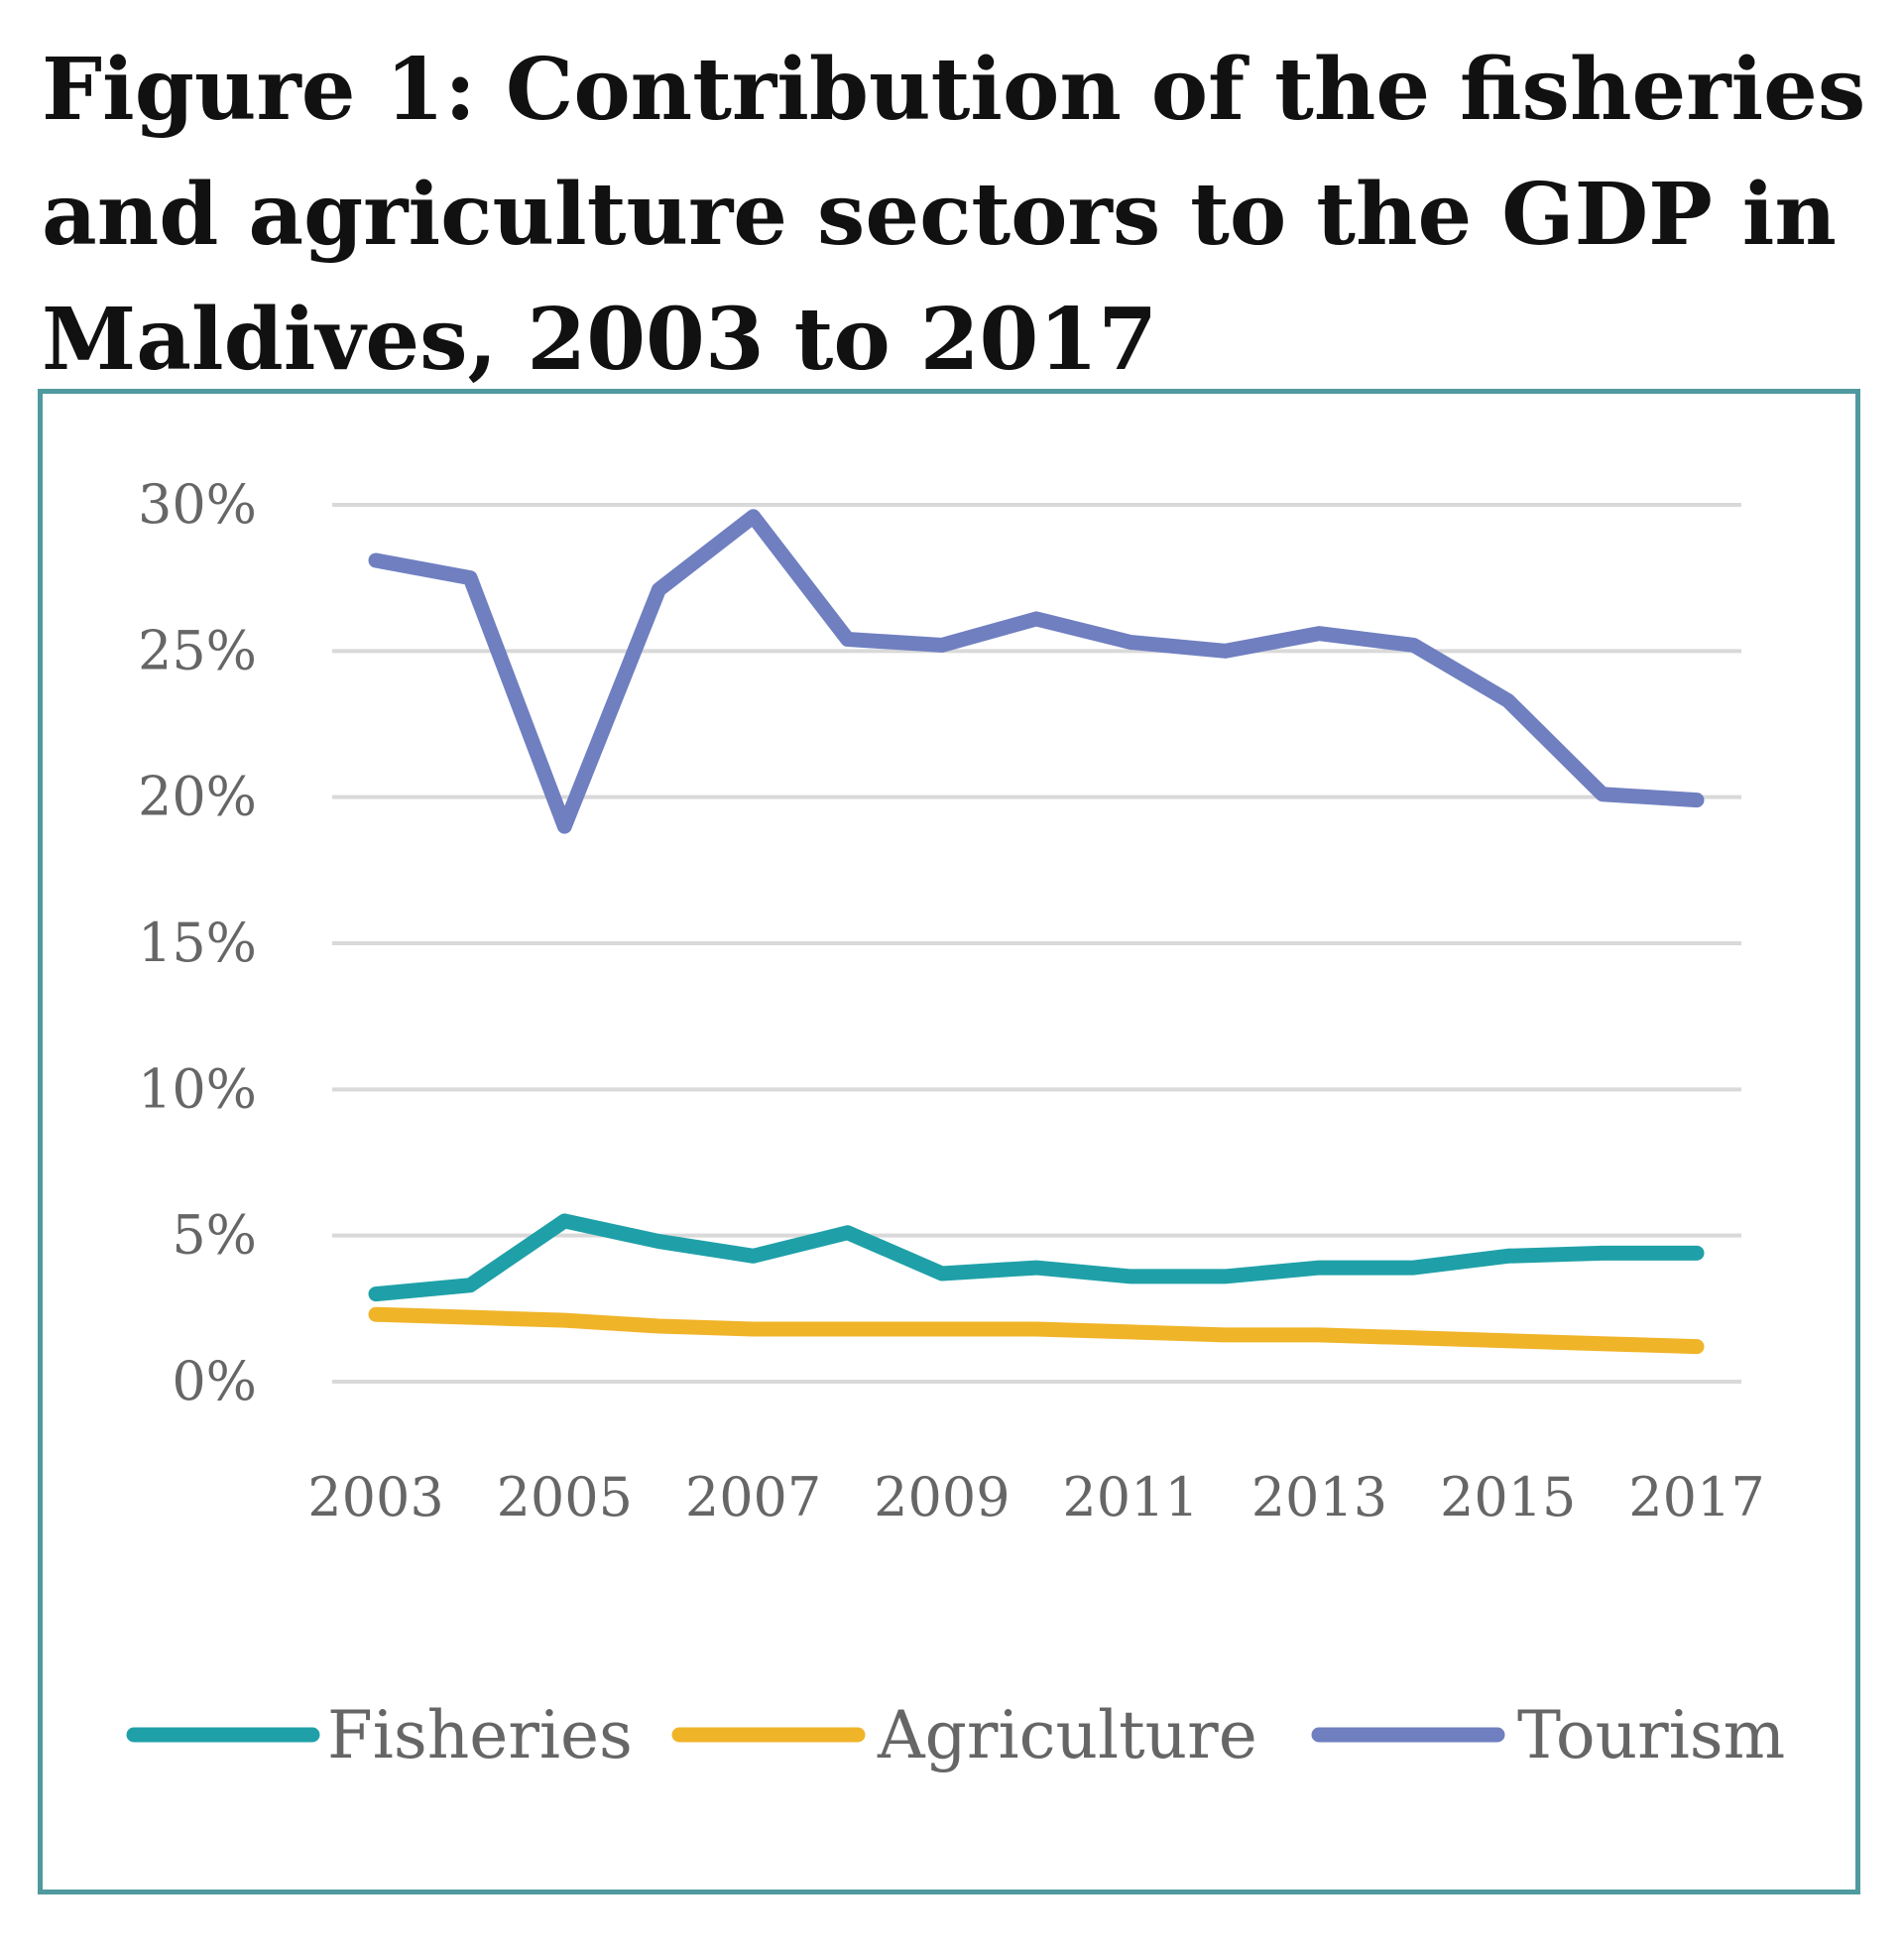 Image resolution: width=1904 pixels, height=1952 pixels. What do you see at coordinates (1508, 1497) in the screenshot?
I see `x-tick-label: 2015` at bounding box center [1508, 1497].